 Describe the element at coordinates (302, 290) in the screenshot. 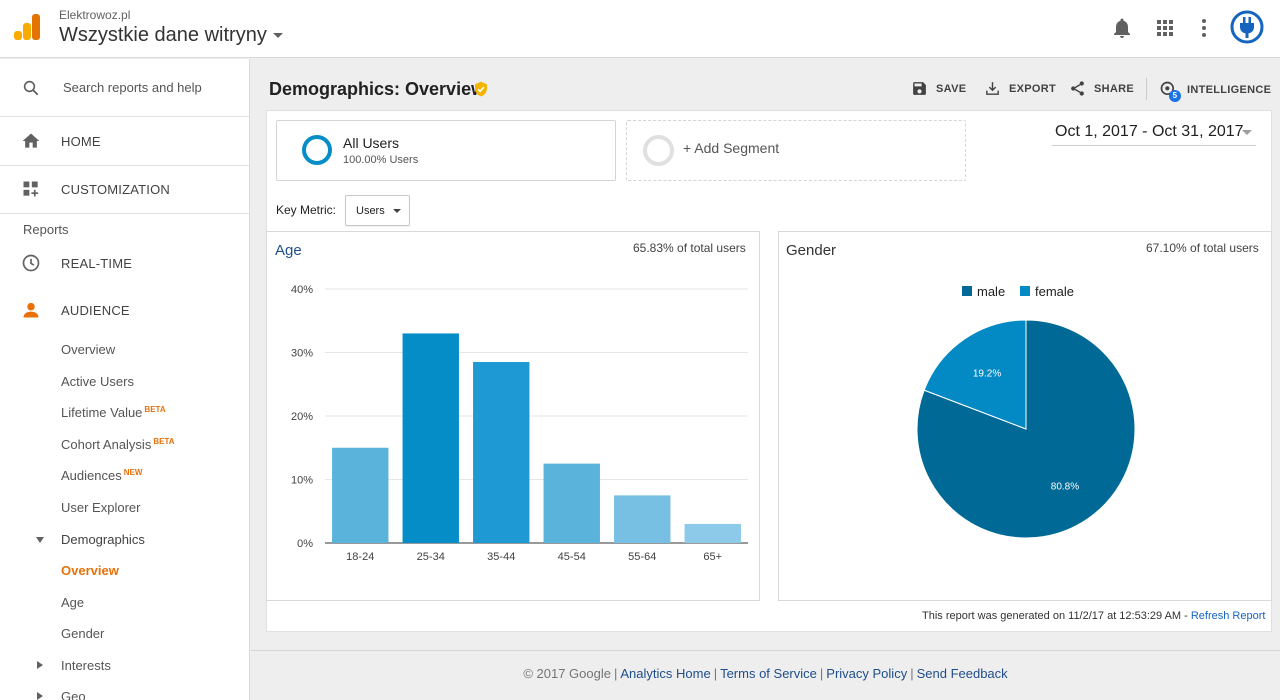

I see `y-tick-label: 40%` at that location.